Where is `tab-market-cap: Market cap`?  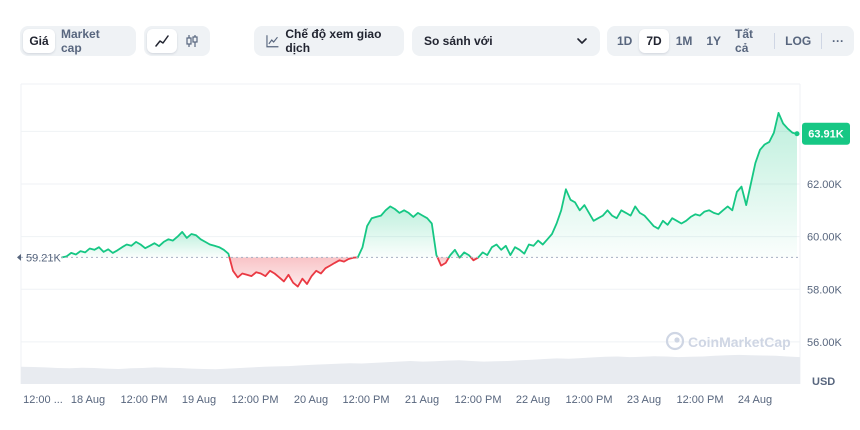 tab-market-cap: Market cap is located at coordinates (80, 41).